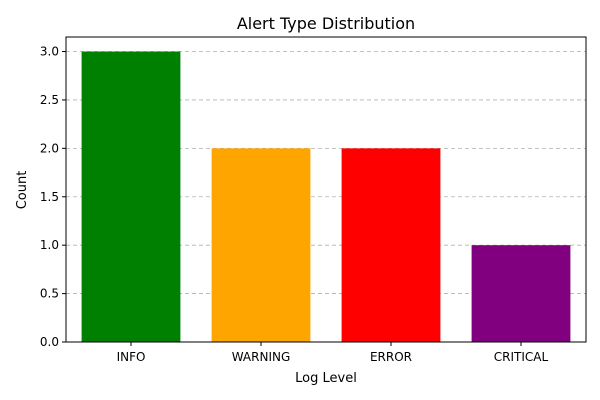 The width and height of the screenshot is (600, 400). Describe the element at coordinates (521, 357) in the screenshot. I see `x-tick-label: CRITICAL` at that location.